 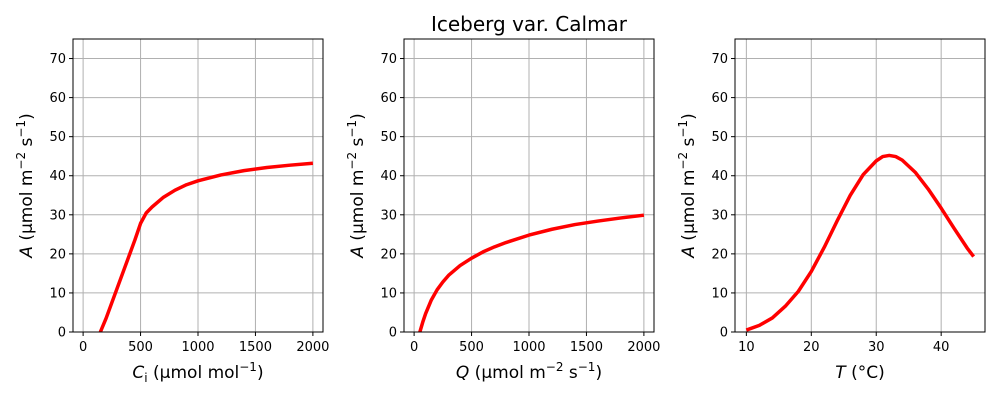 What do you see at coordinates (859, 373) in the screenshot?
I see `x-axis-label: T (°C)` at bounding box center [859, 373].